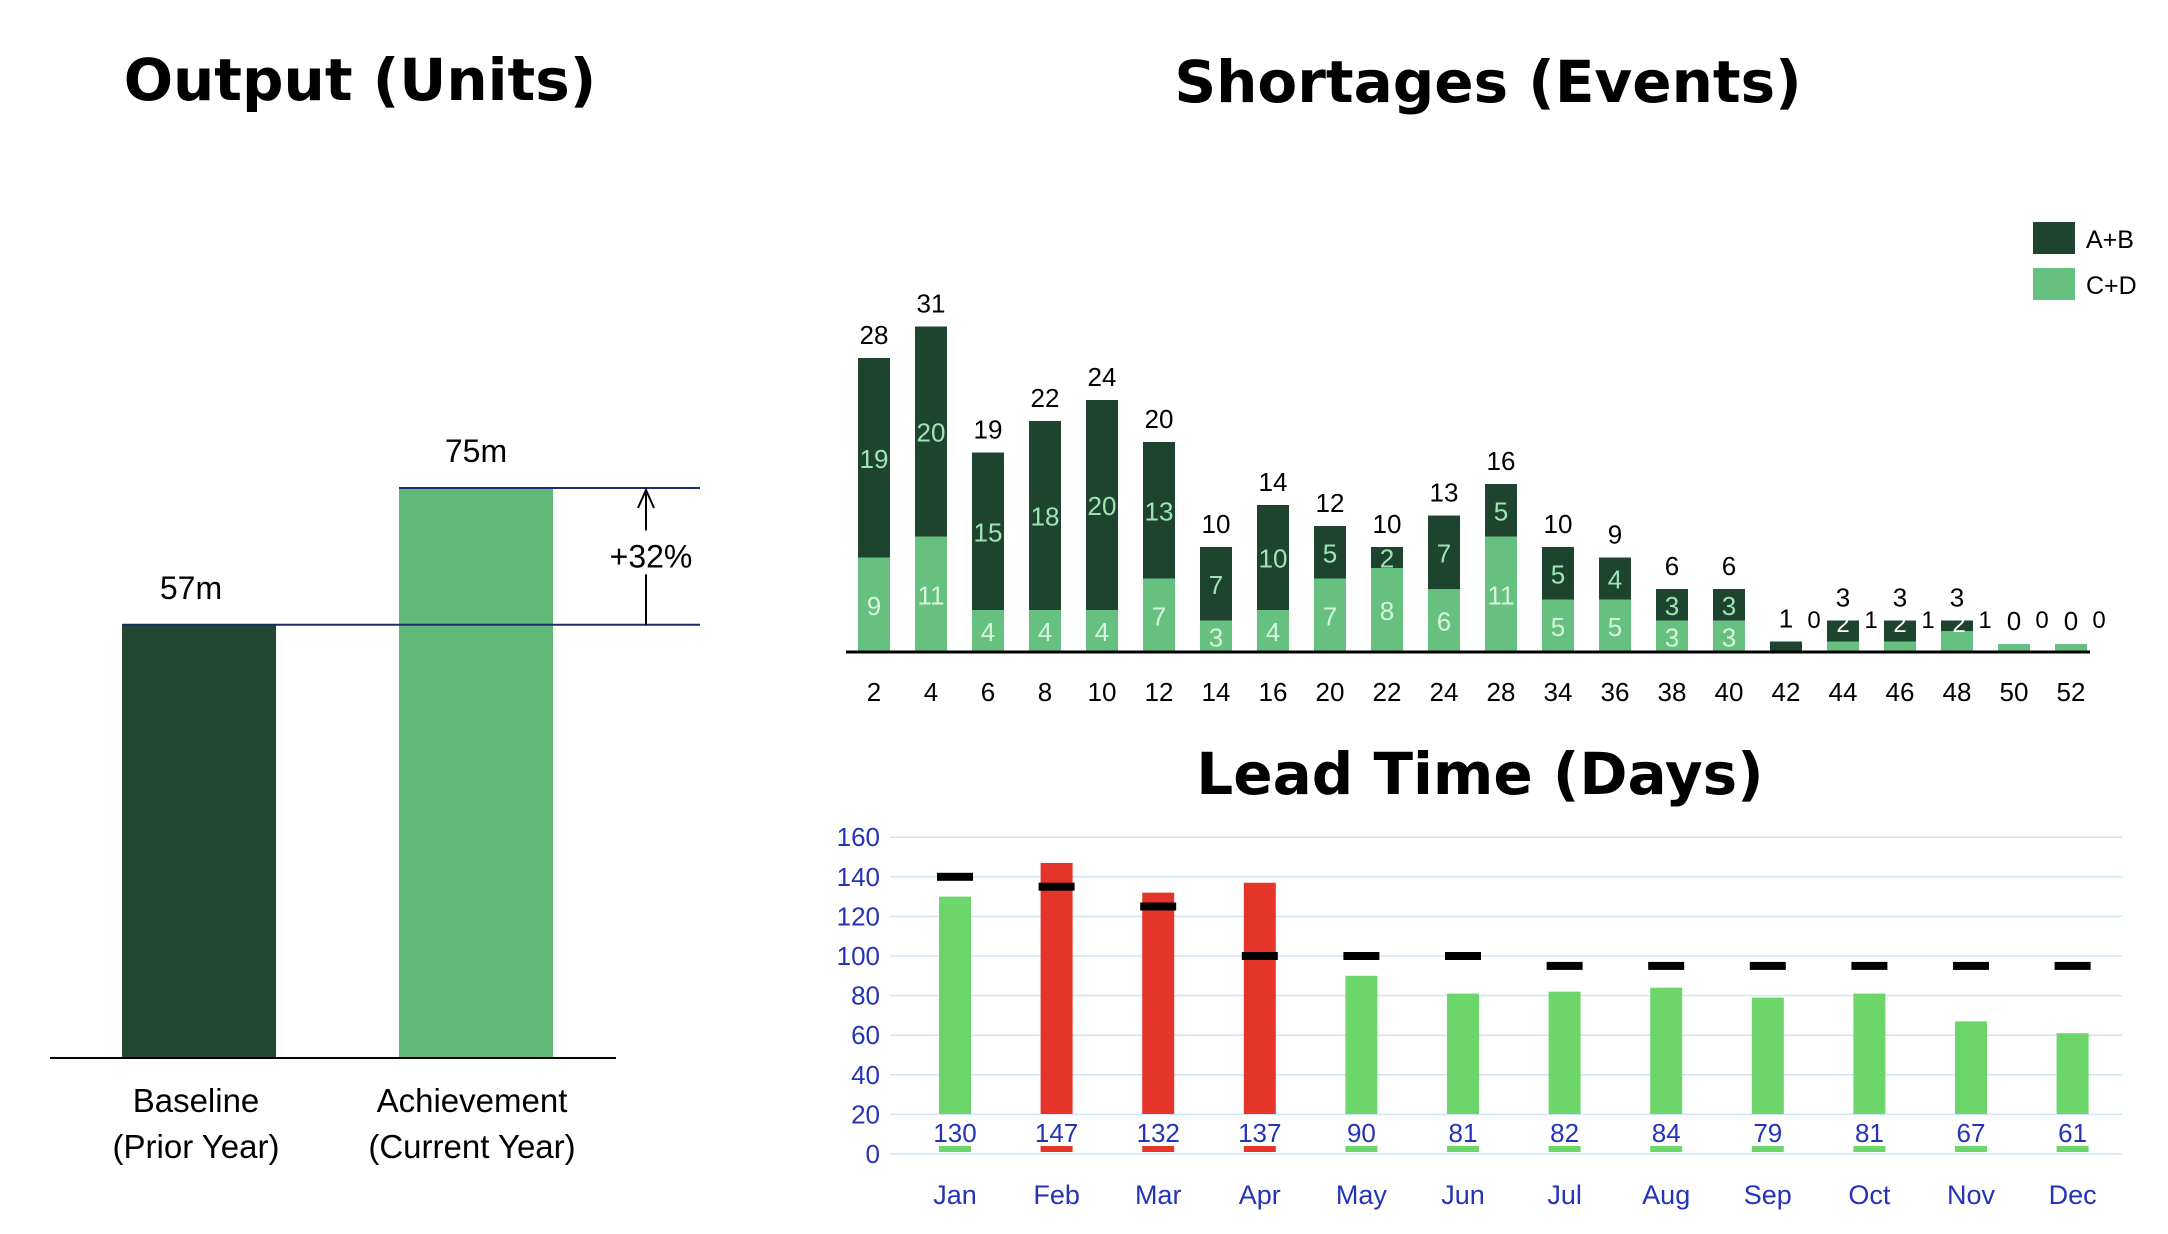 This screenshot has width=2168, height=1234. Describe the element at coordinates (1615, 692) in the screenshot. I see `x-tick-label: 36` at that location.